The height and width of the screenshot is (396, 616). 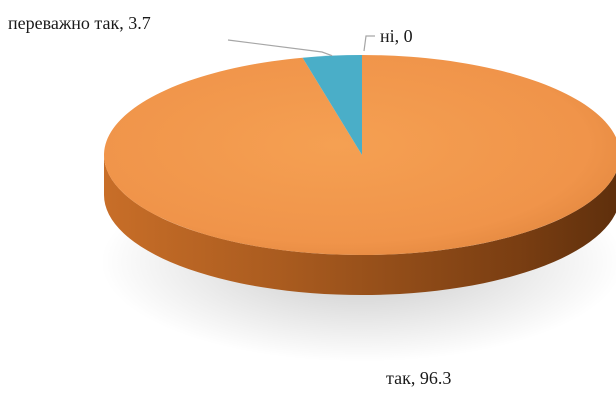 What do you see at coordinates (396, 36) in the screenshot?
I see `slice-label-no: ні, 0` at bounding box center [396, 36].